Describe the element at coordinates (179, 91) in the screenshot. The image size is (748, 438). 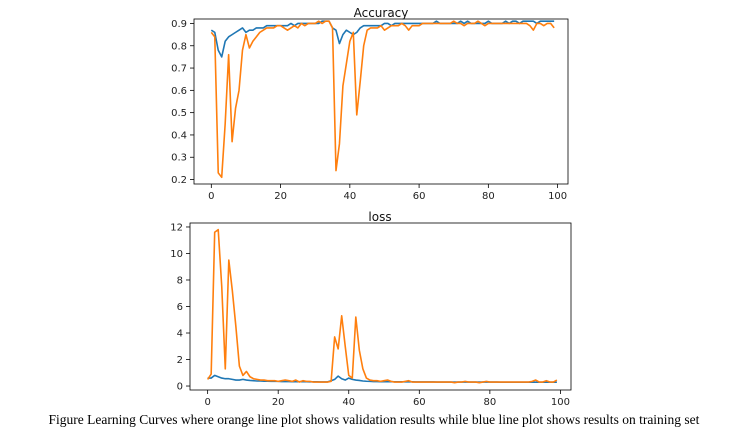
I see `accuracy-y-tick-label: 0.6` at that location.